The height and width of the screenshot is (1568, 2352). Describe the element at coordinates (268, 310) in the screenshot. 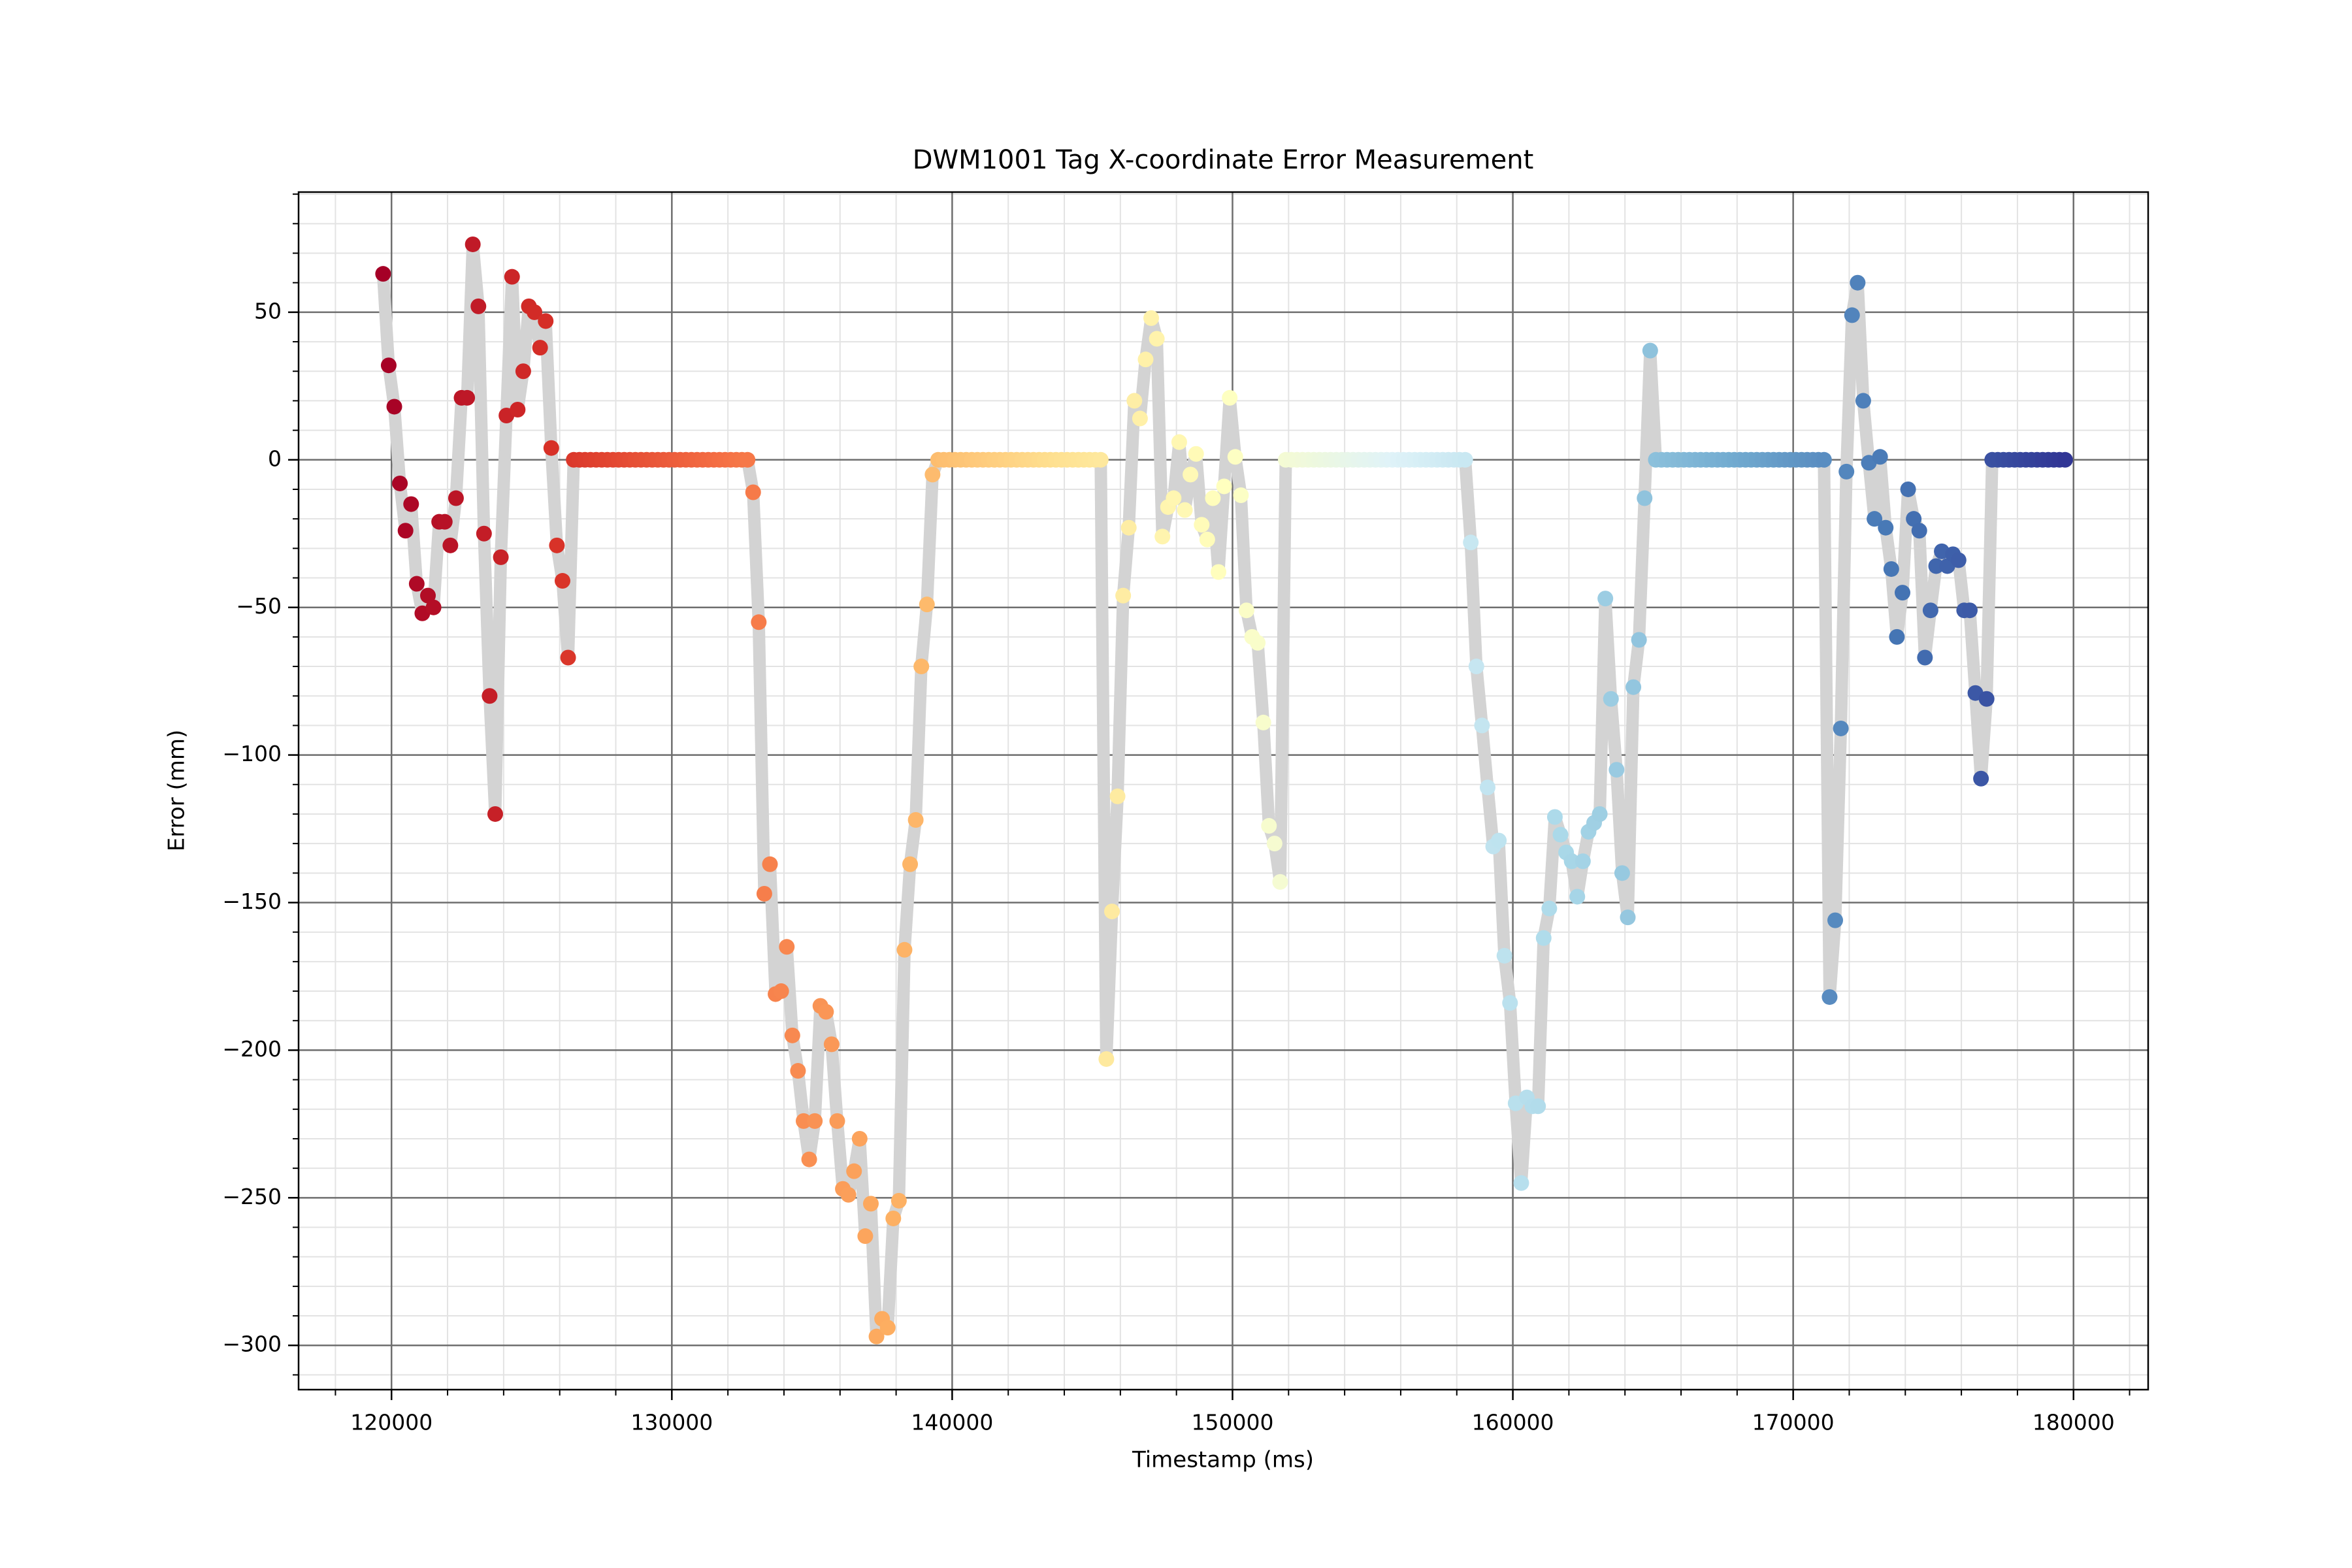

I see `y-tick-label: 50` at that location.